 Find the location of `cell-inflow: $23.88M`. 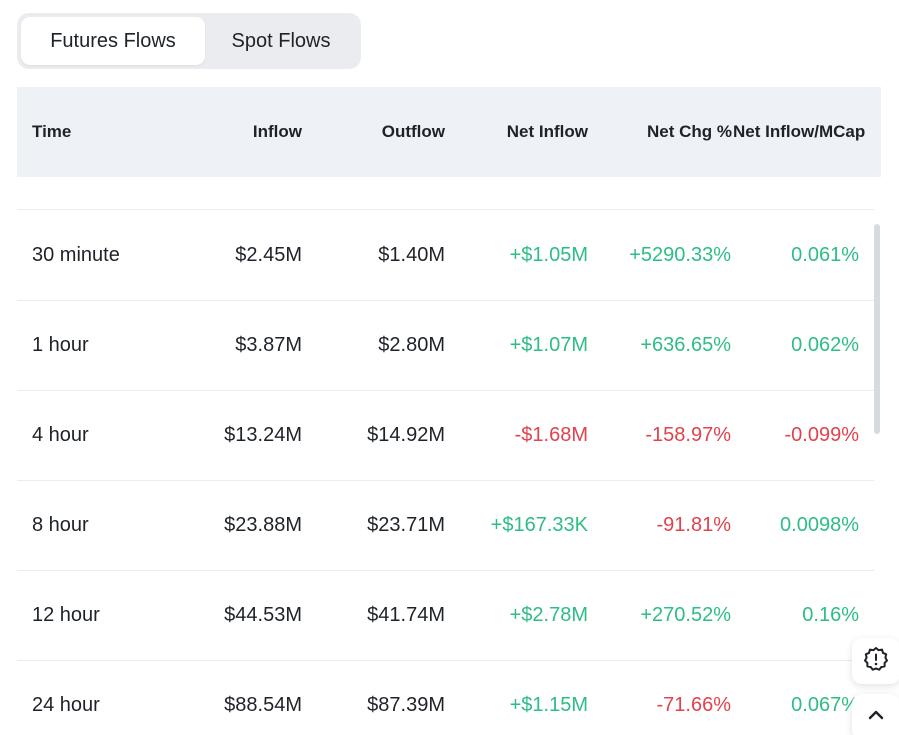

cell-inflow: $23.88M is located at coordinates (263, 524).